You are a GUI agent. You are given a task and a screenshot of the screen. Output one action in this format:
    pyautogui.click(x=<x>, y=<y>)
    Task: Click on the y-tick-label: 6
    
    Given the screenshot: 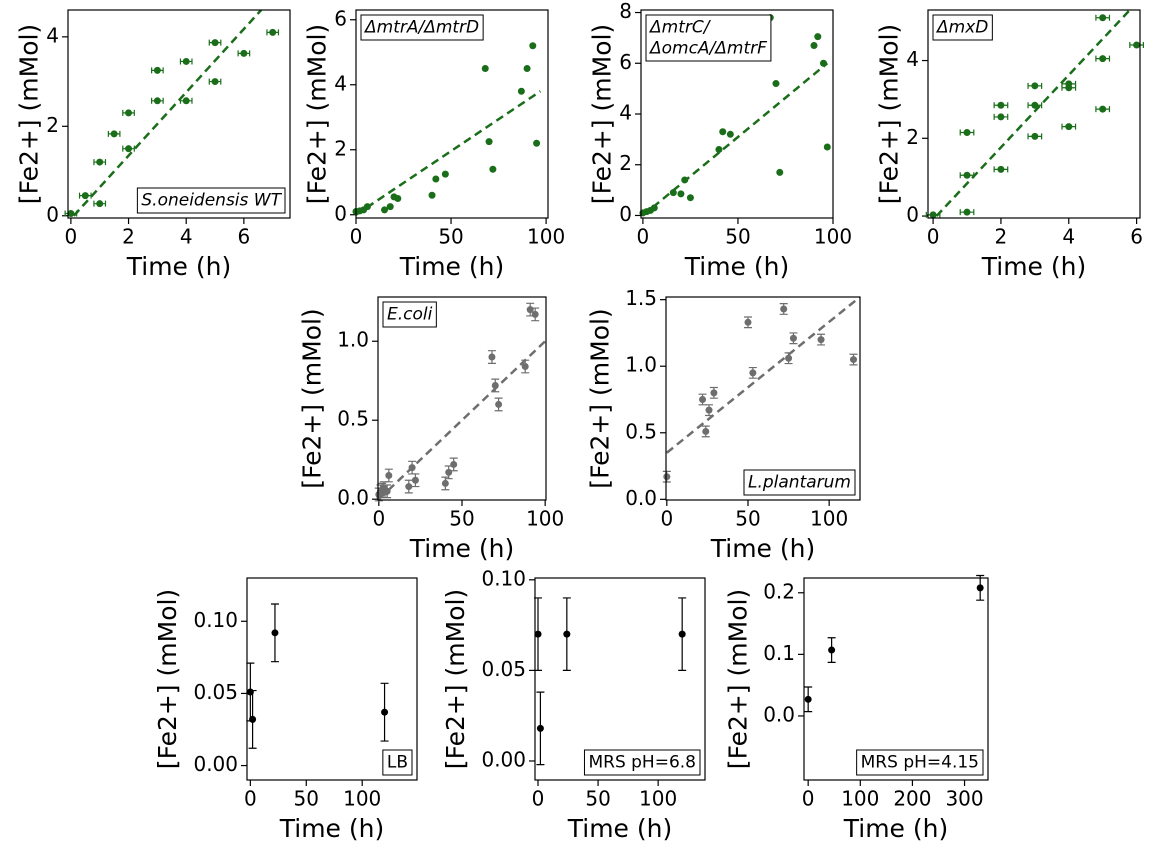 What is the action you would take?
    pyautogui.click(x=625, y=62)
    